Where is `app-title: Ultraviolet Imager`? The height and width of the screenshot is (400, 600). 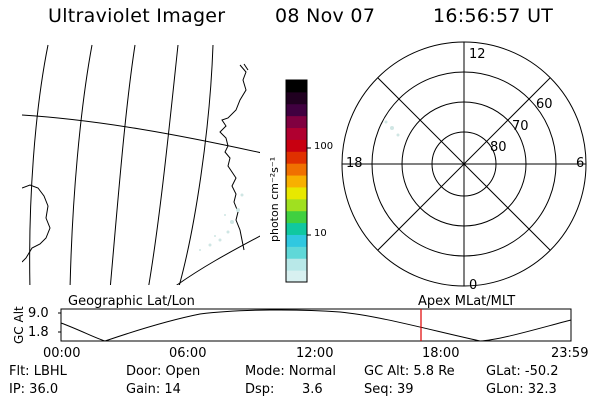
app-title: Ultraviolet Imager is located at coordinates (137, 16).